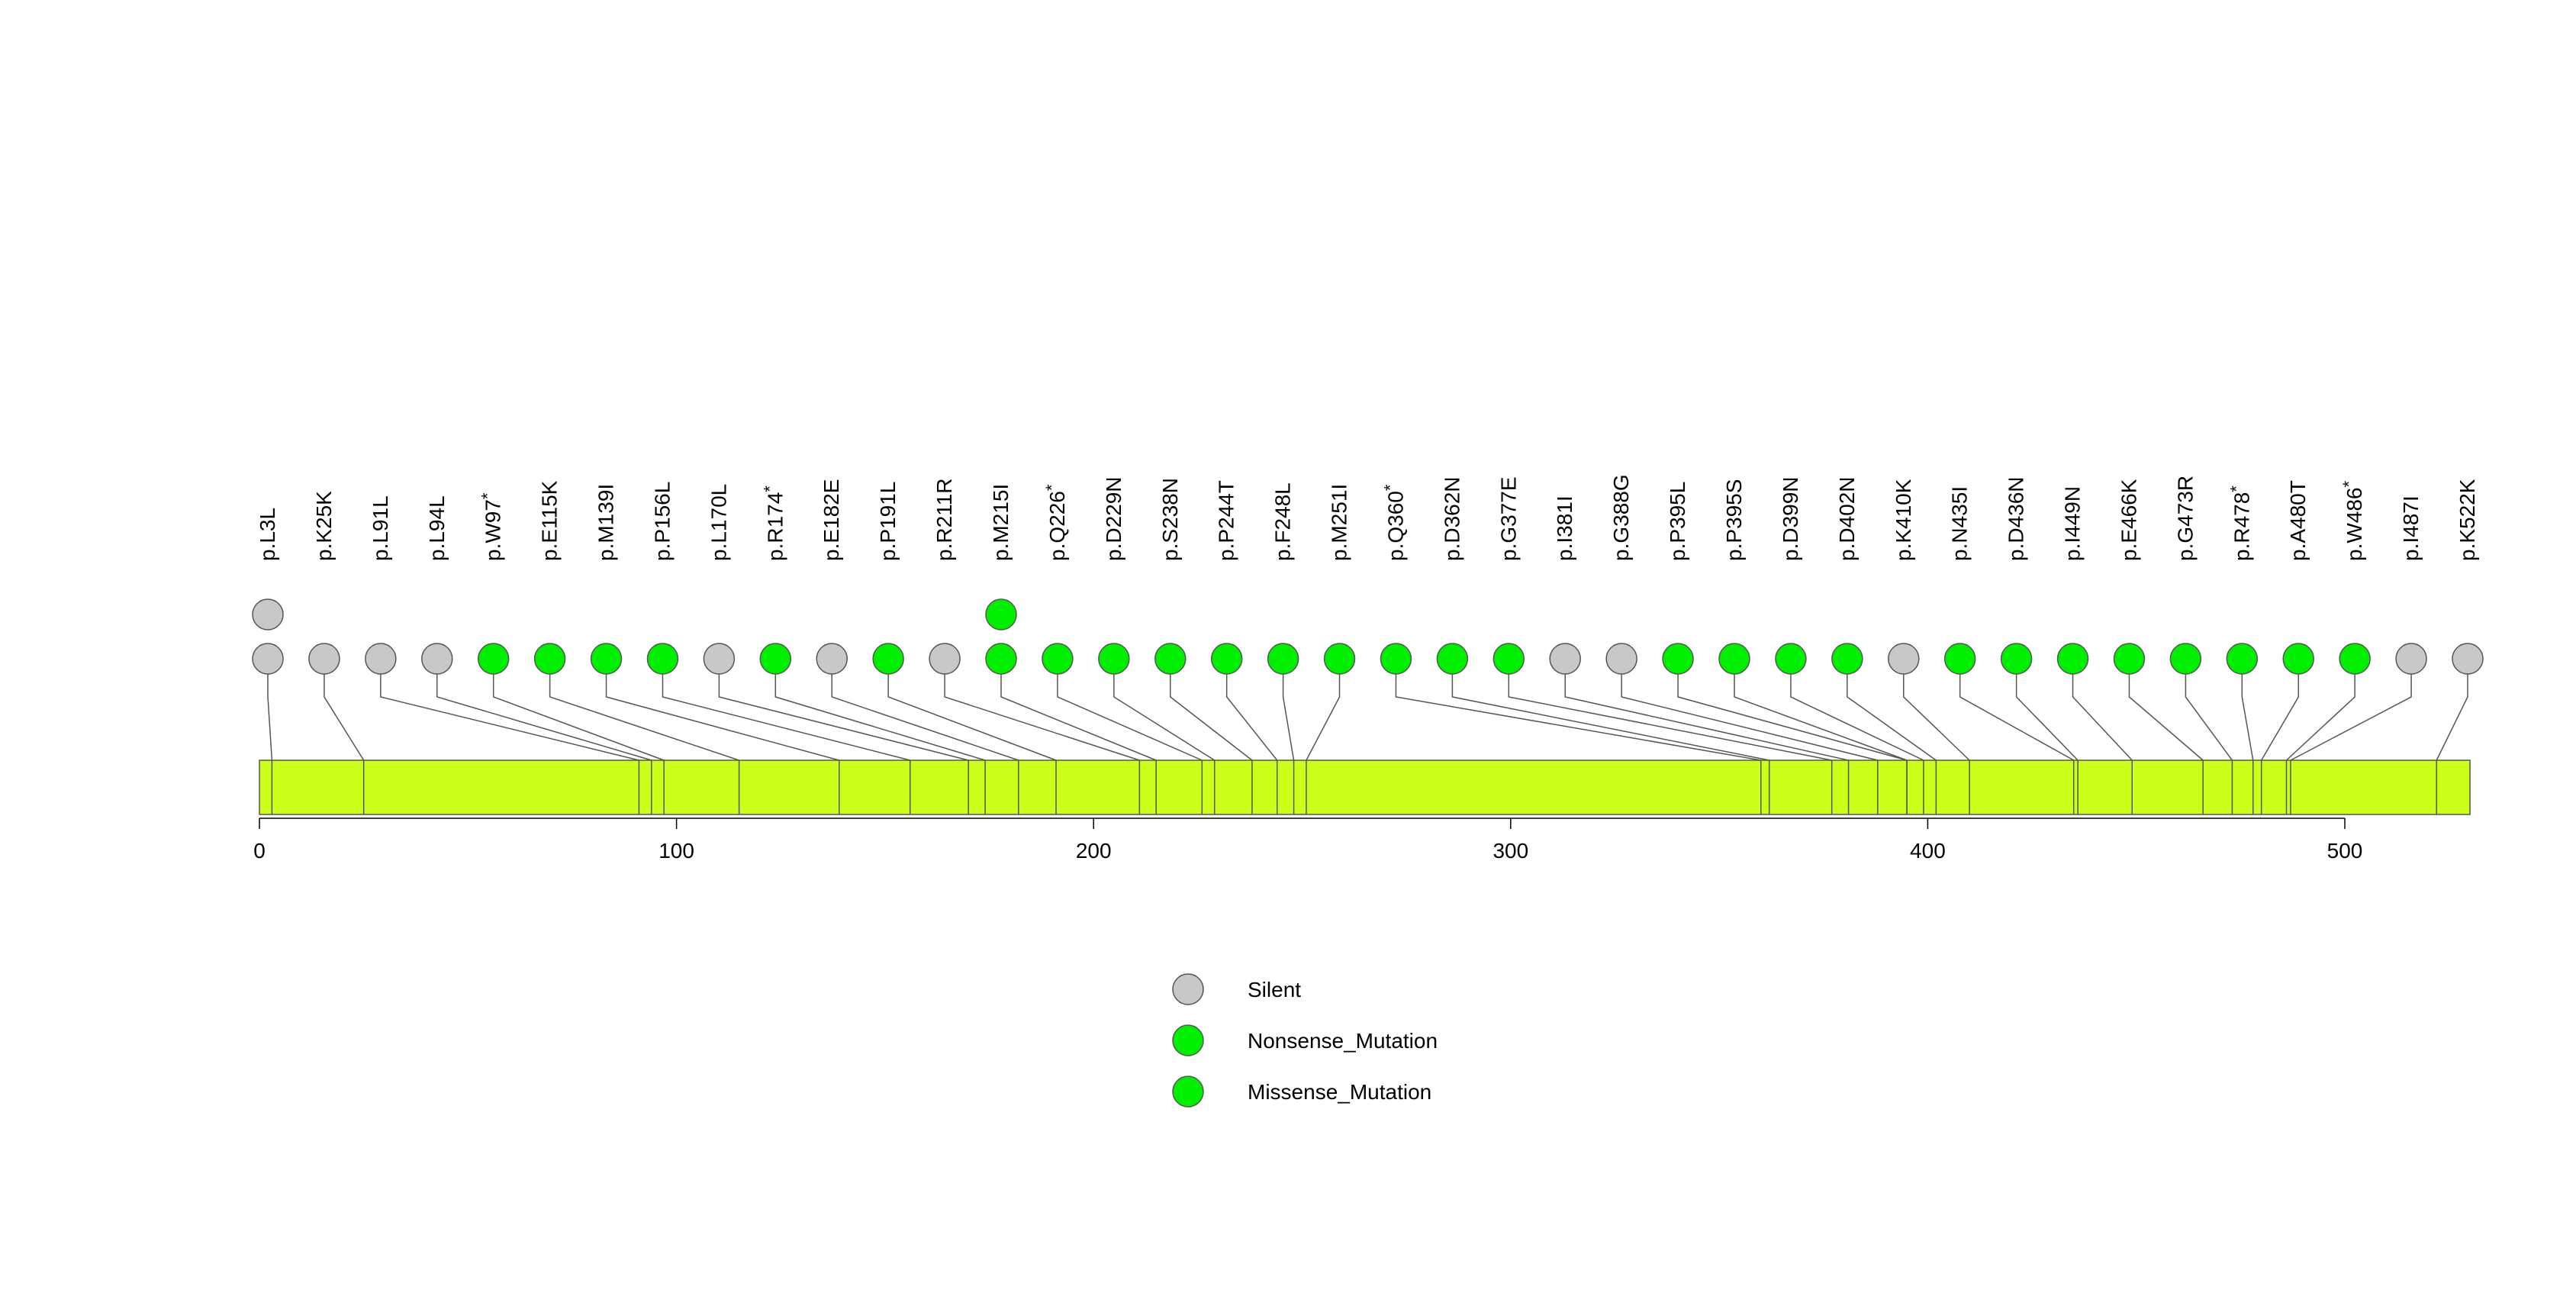  I want to click on mutation-label: p.I449N, so click(2073, 523).